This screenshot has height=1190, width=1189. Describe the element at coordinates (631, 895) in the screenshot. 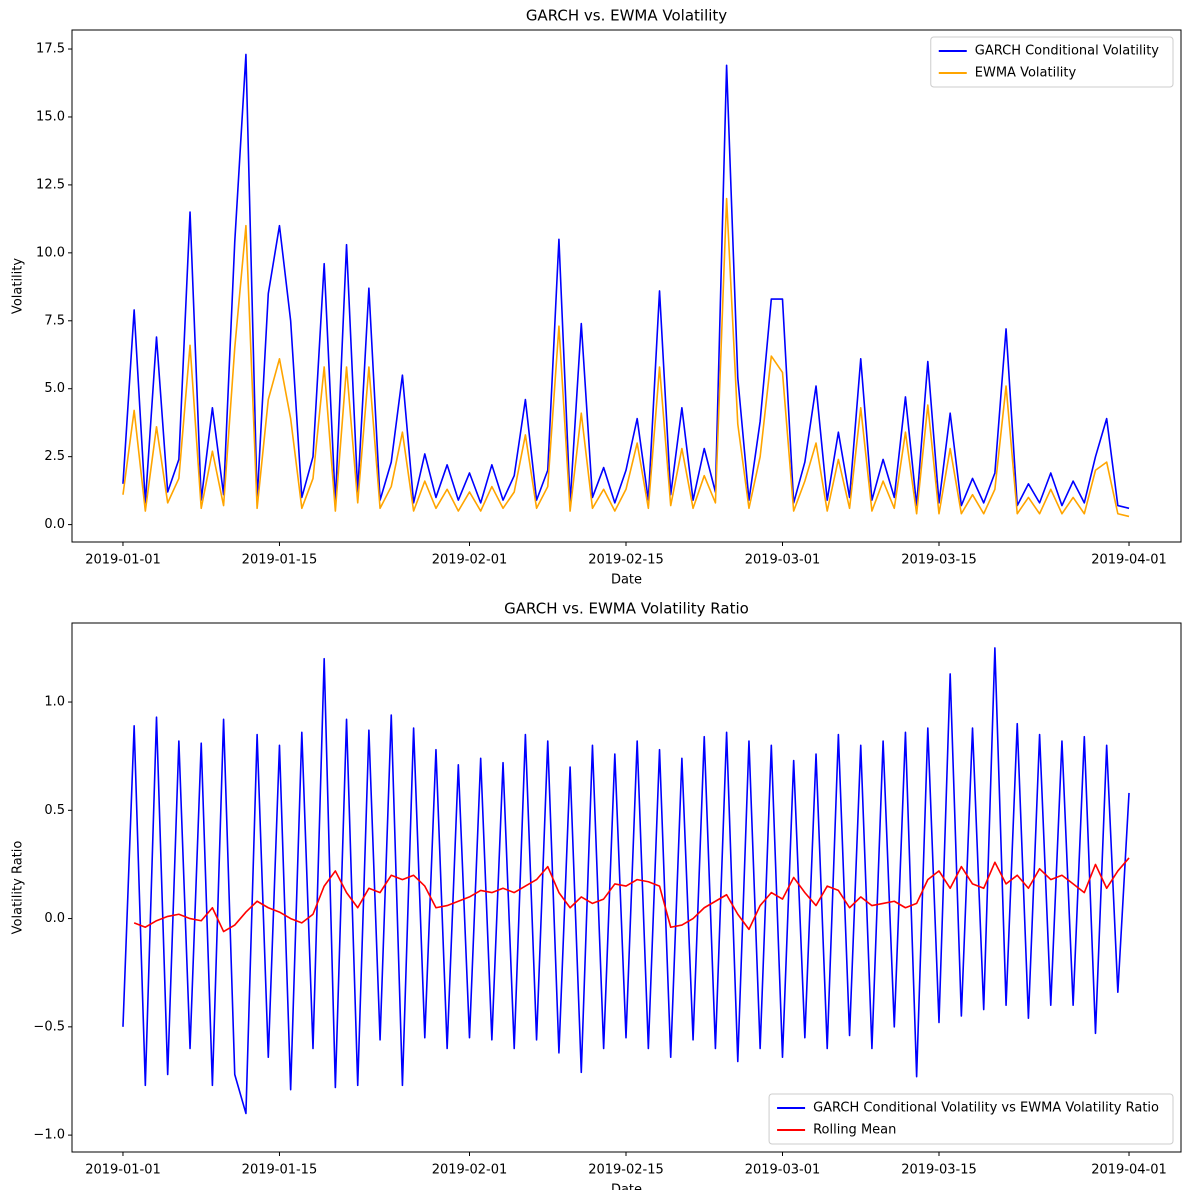

I see `series-line` at that location.